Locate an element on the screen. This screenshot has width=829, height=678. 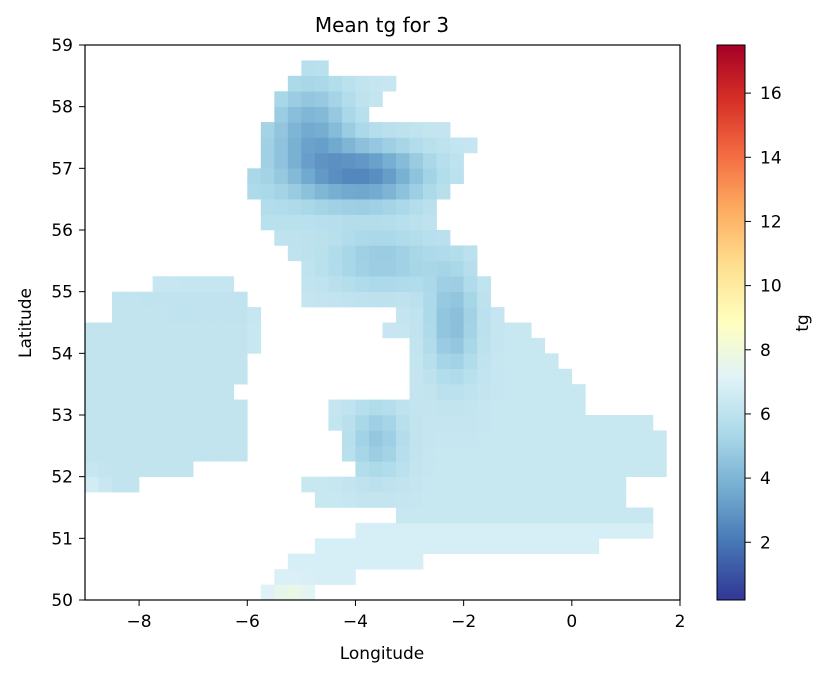
y-tick-label: 59 is located at coordinates (62, 46).